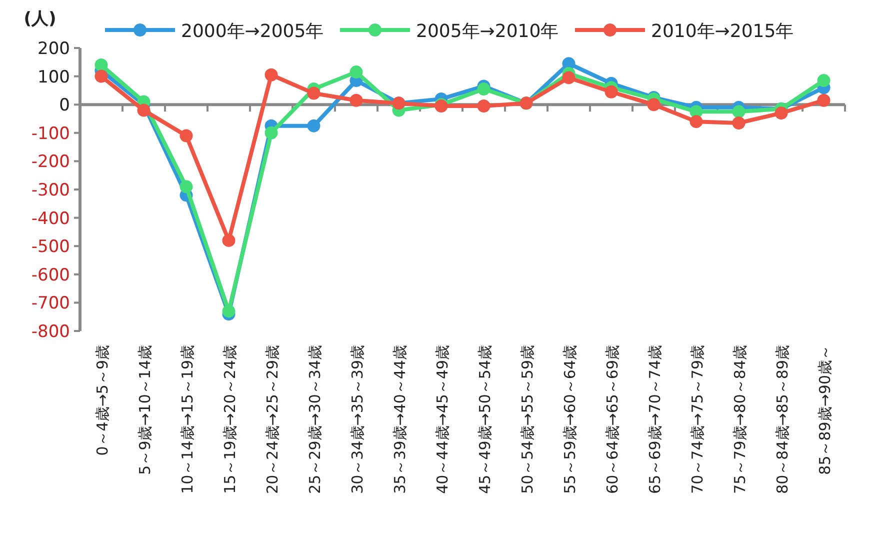 This screenshot has height=556, width=869. What do you see at coordinates (782, 419) in the screenshot?
I see `x-tick-label: 80～84歳→85～89歳` at bounding box center [782, 419].